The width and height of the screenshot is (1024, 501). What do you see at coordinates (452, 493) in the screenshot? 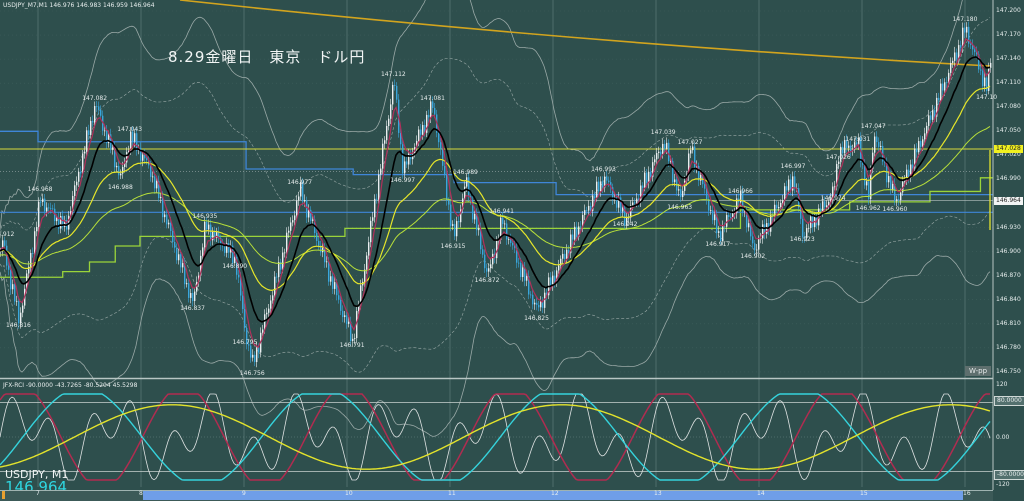
I see `time-tick-label: 11` at bounding box center [452, 493].